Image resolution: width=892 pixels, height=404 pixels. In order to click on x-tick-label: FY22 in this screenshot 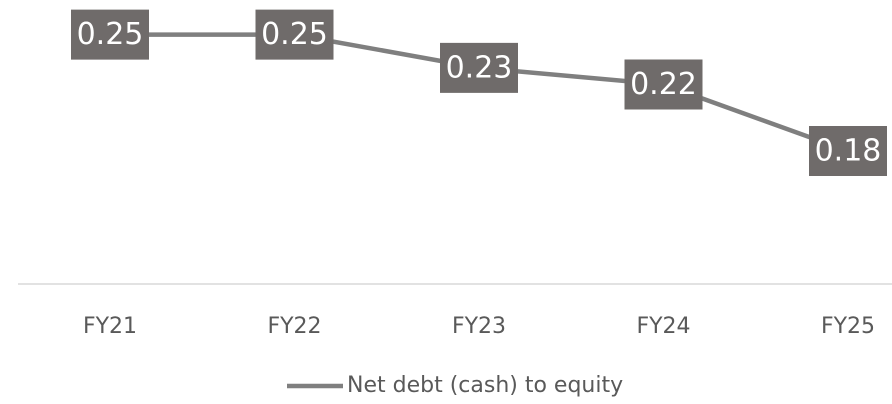, I will do `click(294, 326)`.